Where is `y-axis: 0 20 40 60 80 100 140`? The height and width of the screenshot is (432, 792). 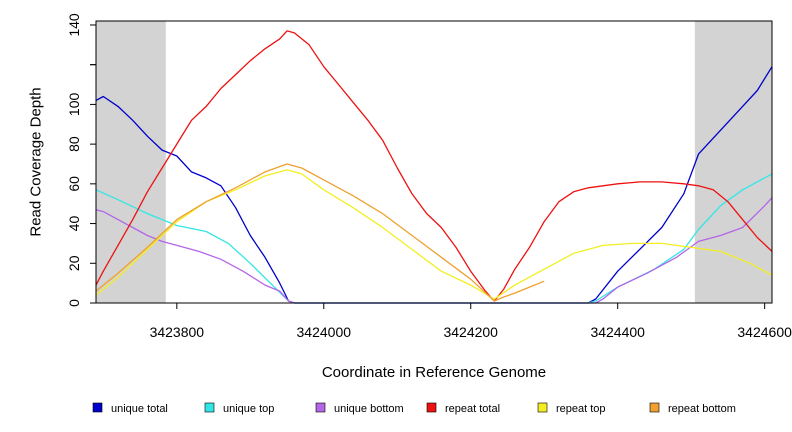 y-axis: 0 20 40 60 80 100 140 is located at coordinates (81, 160).